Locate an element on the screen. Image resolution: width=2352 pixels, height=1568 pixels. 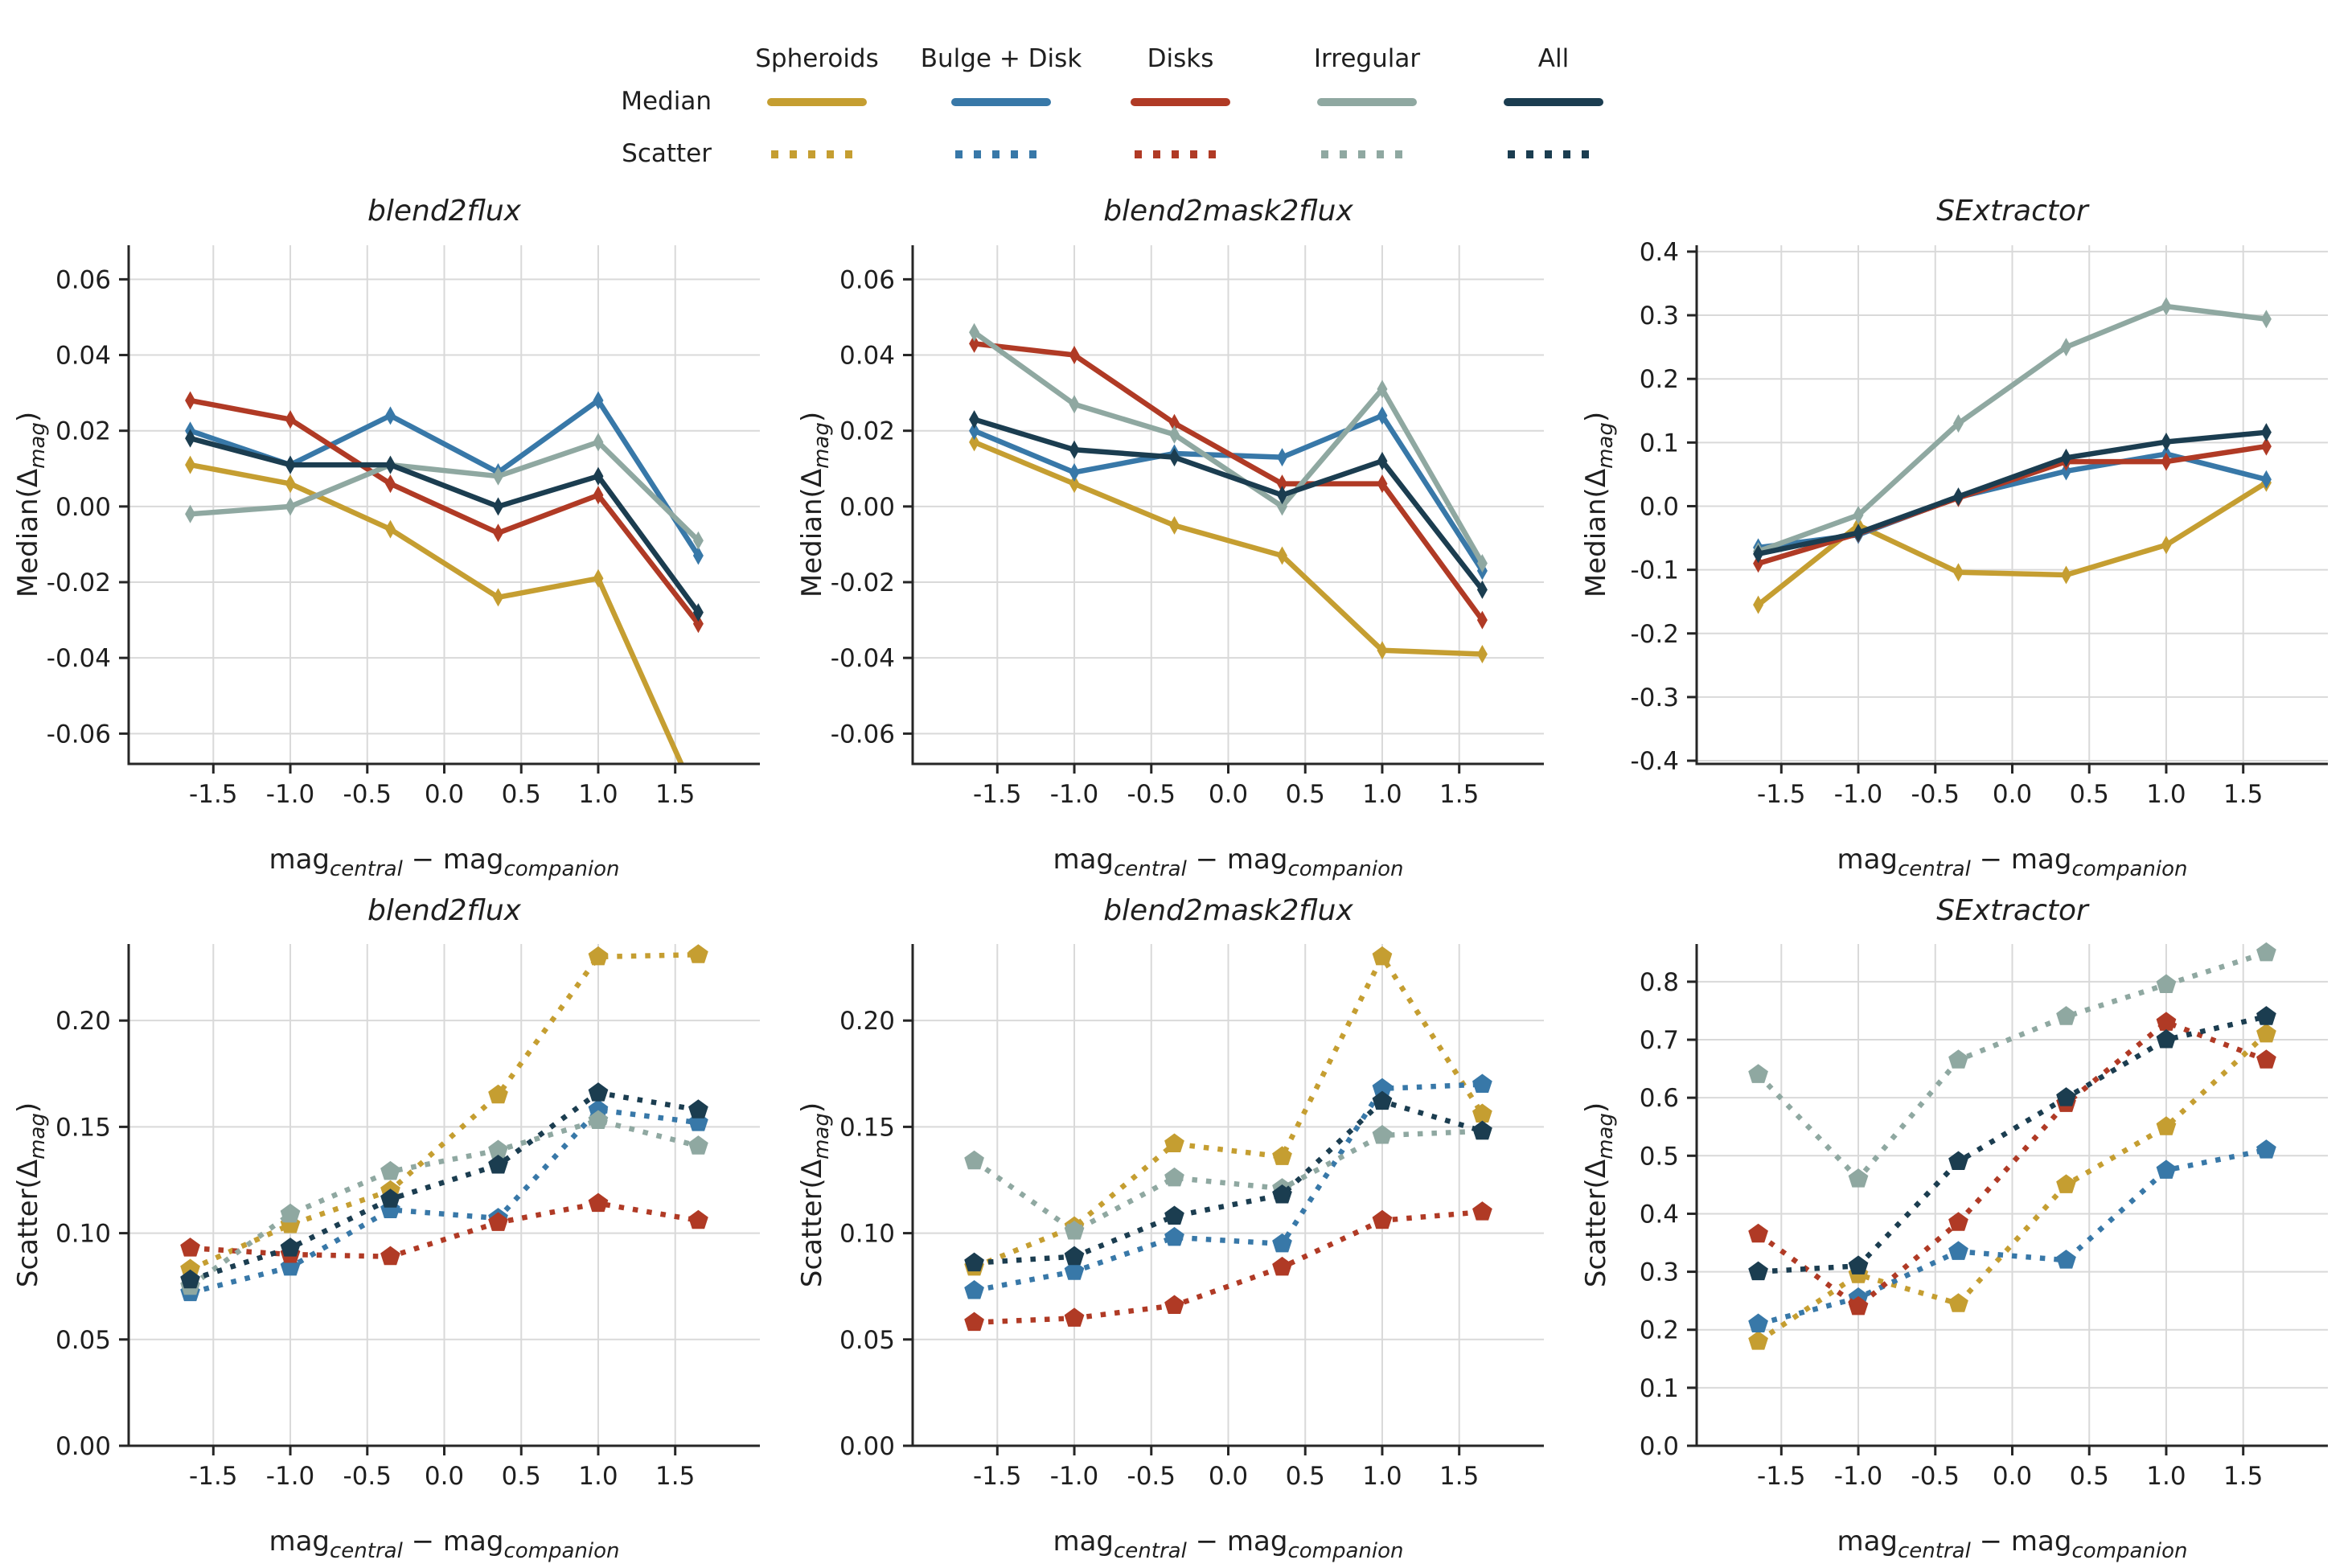
svg-text: 0.10 is located at coordinates (867, 1234).